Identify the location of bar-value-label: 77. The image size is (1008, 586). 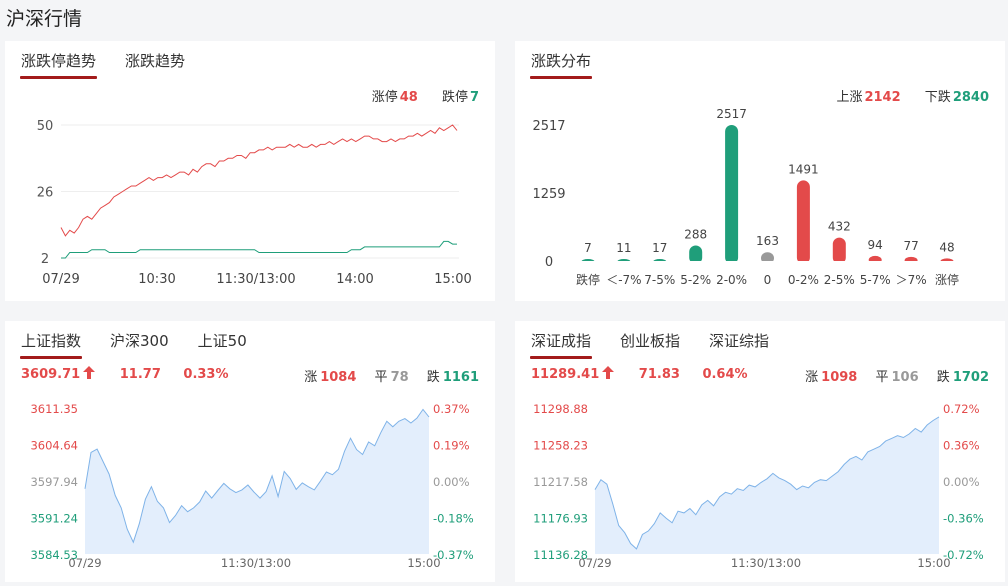
(910, 246).